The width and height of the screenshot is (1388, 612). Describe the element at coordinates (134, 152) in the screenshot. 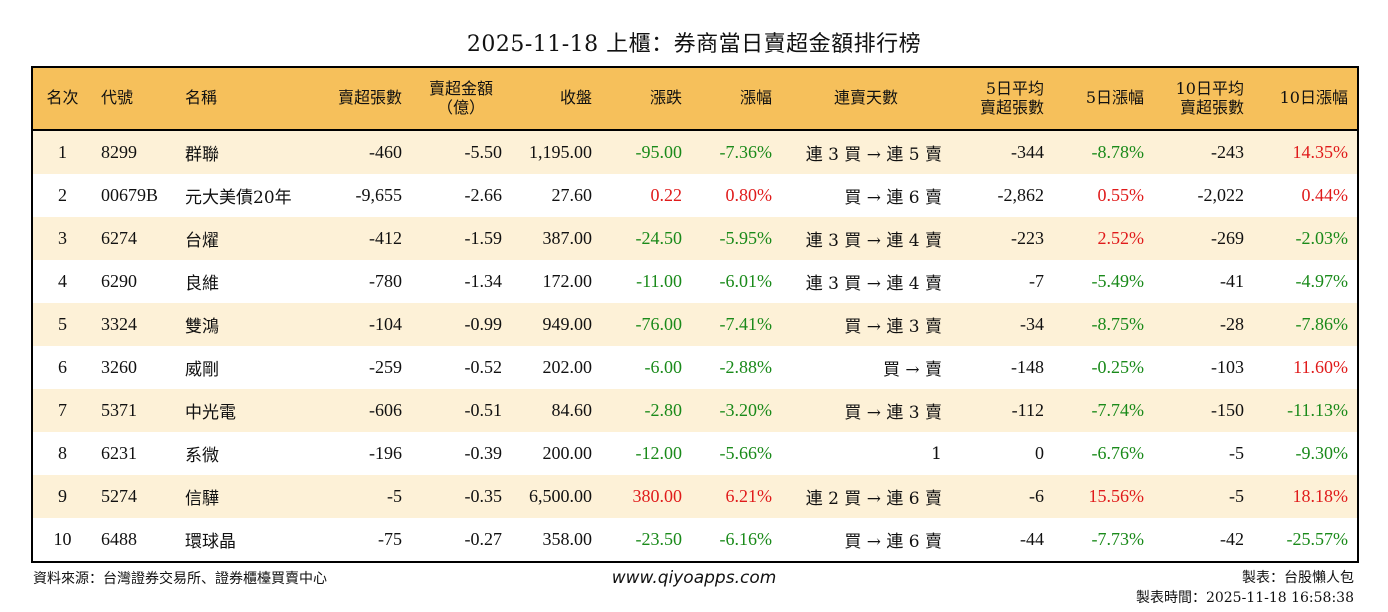

I see `cell-code: 8299` at that location.